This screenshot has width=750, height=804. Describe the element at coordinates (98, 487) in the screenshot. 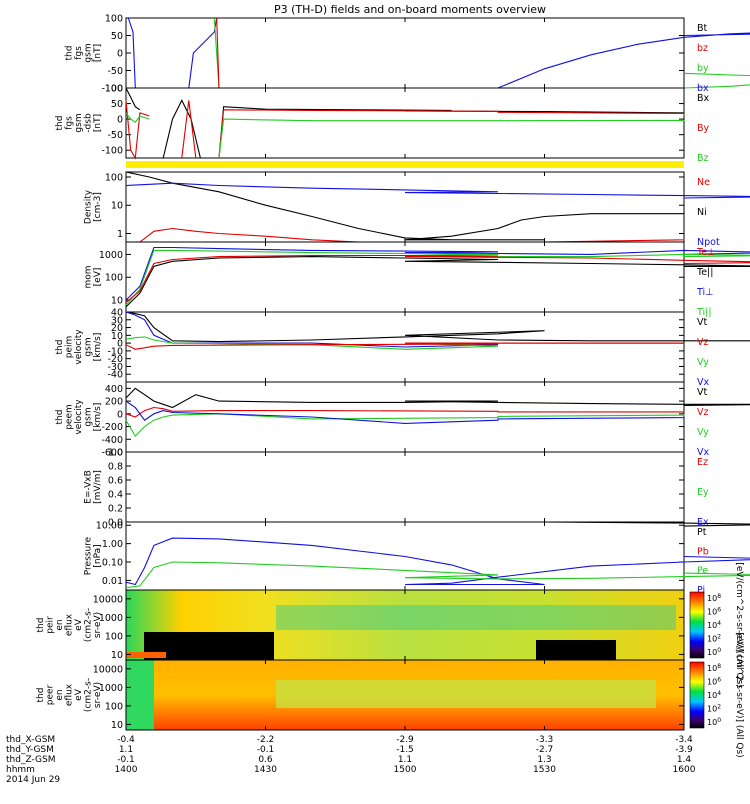

I see `y-axis-label: [mV/m]` at that location.